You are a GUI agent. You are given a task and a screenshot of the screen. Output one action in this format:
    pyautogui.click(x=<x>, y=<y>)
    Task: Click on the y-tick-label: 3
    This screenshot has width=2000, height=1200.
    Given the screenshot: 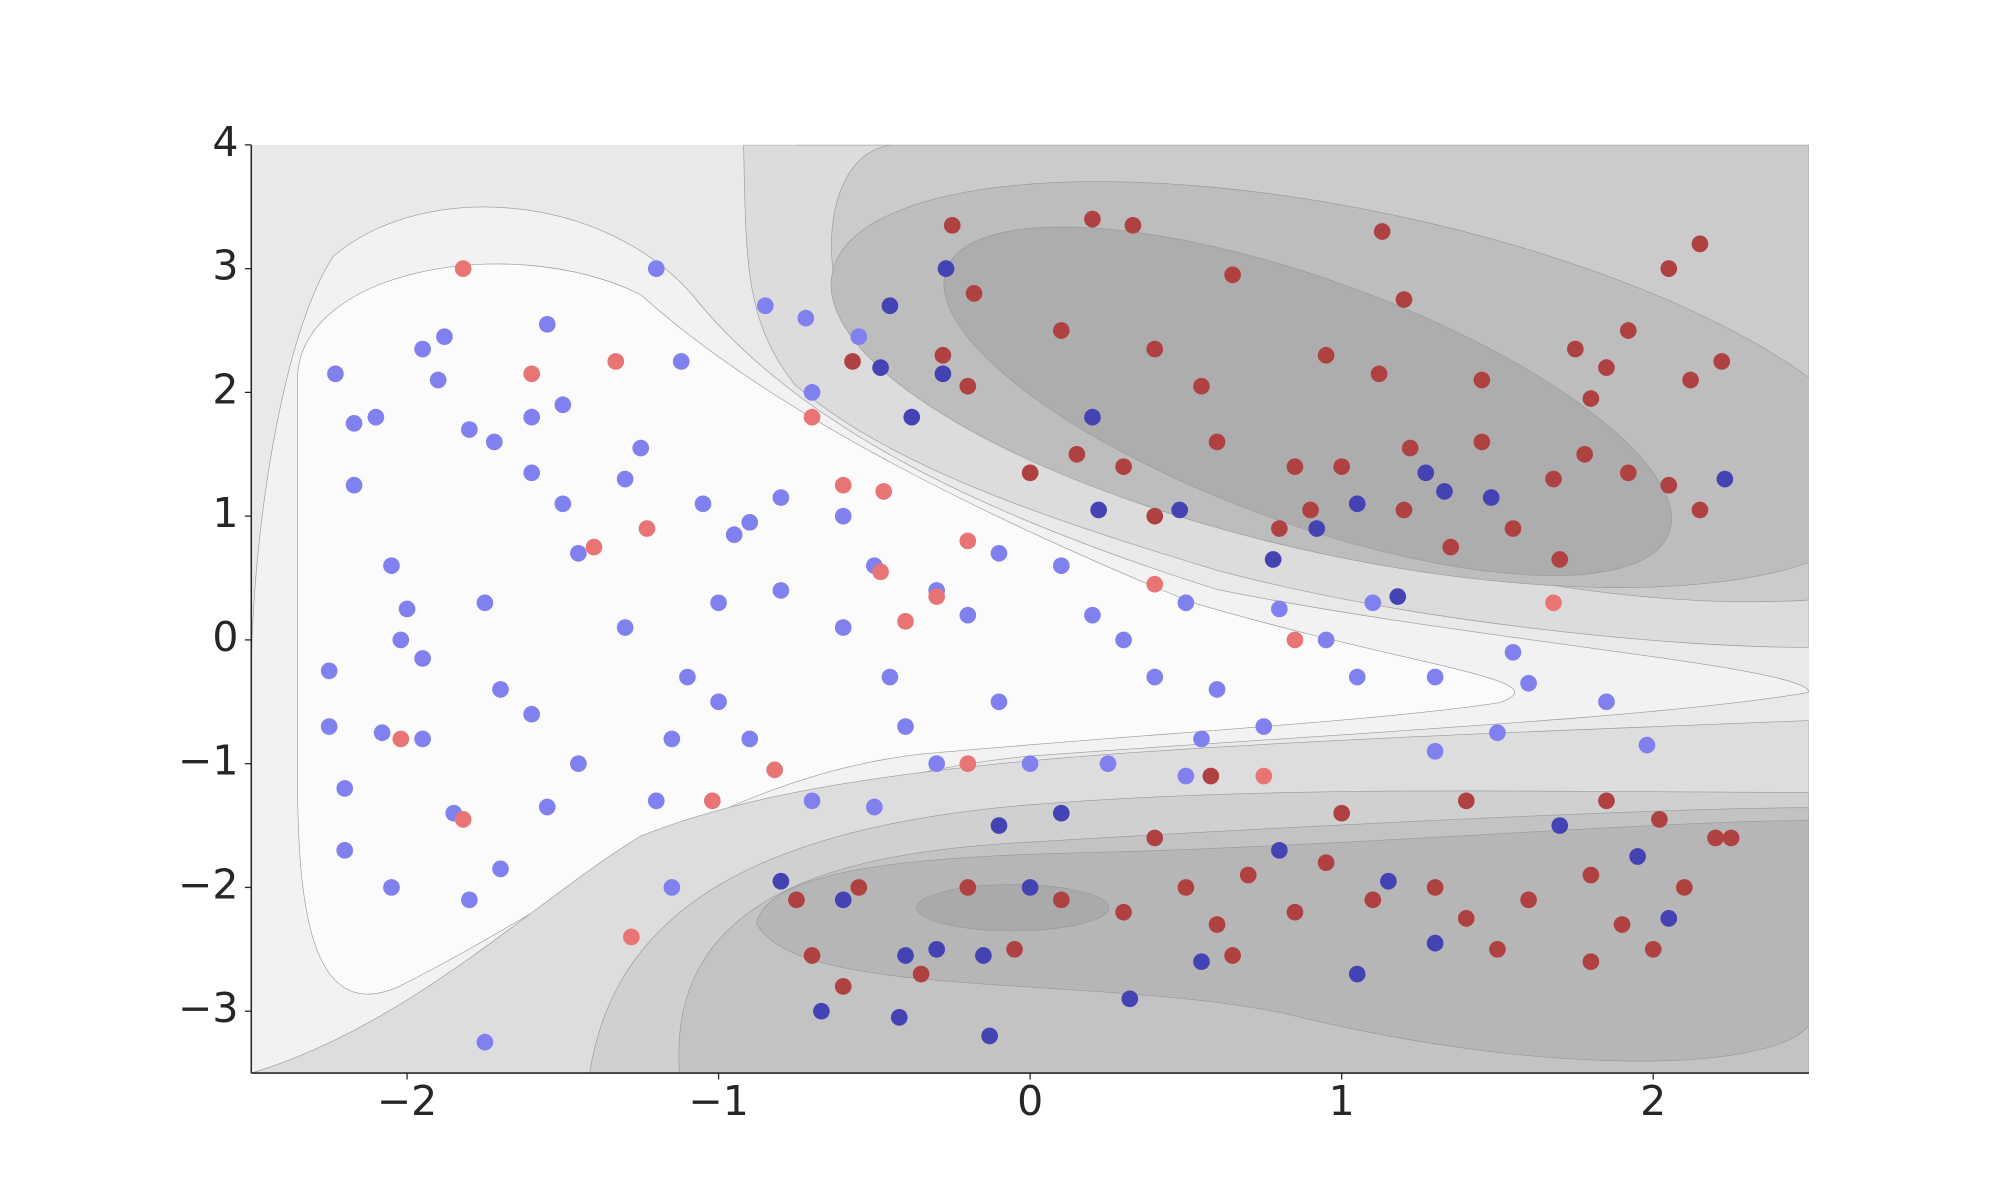 What is the action you would take?
    pyautogui.click(x=225, y=266)
    